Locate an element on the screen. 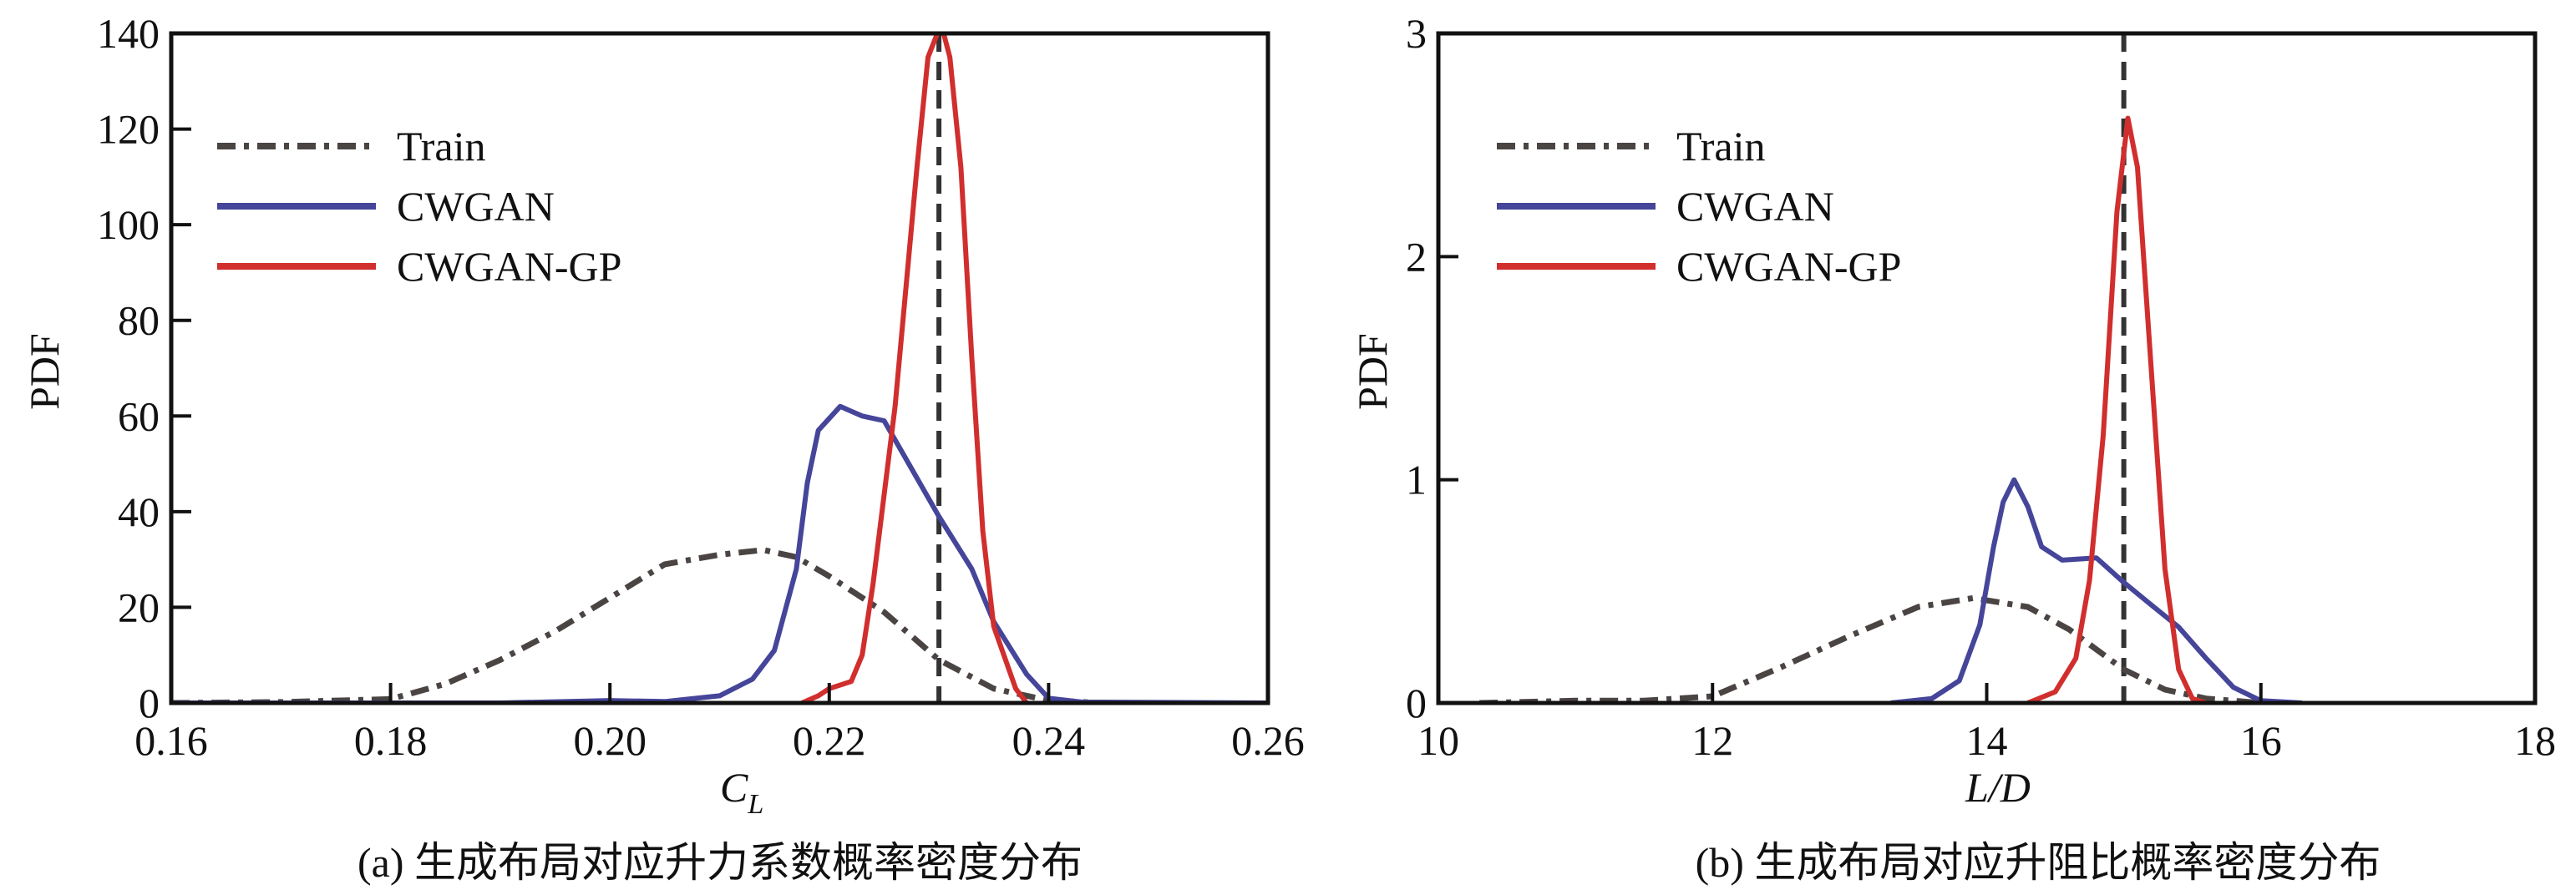 The width and height of the screenshot is (2576, 895). x-tick-label: 14 is located at coordinates (1987, 740).